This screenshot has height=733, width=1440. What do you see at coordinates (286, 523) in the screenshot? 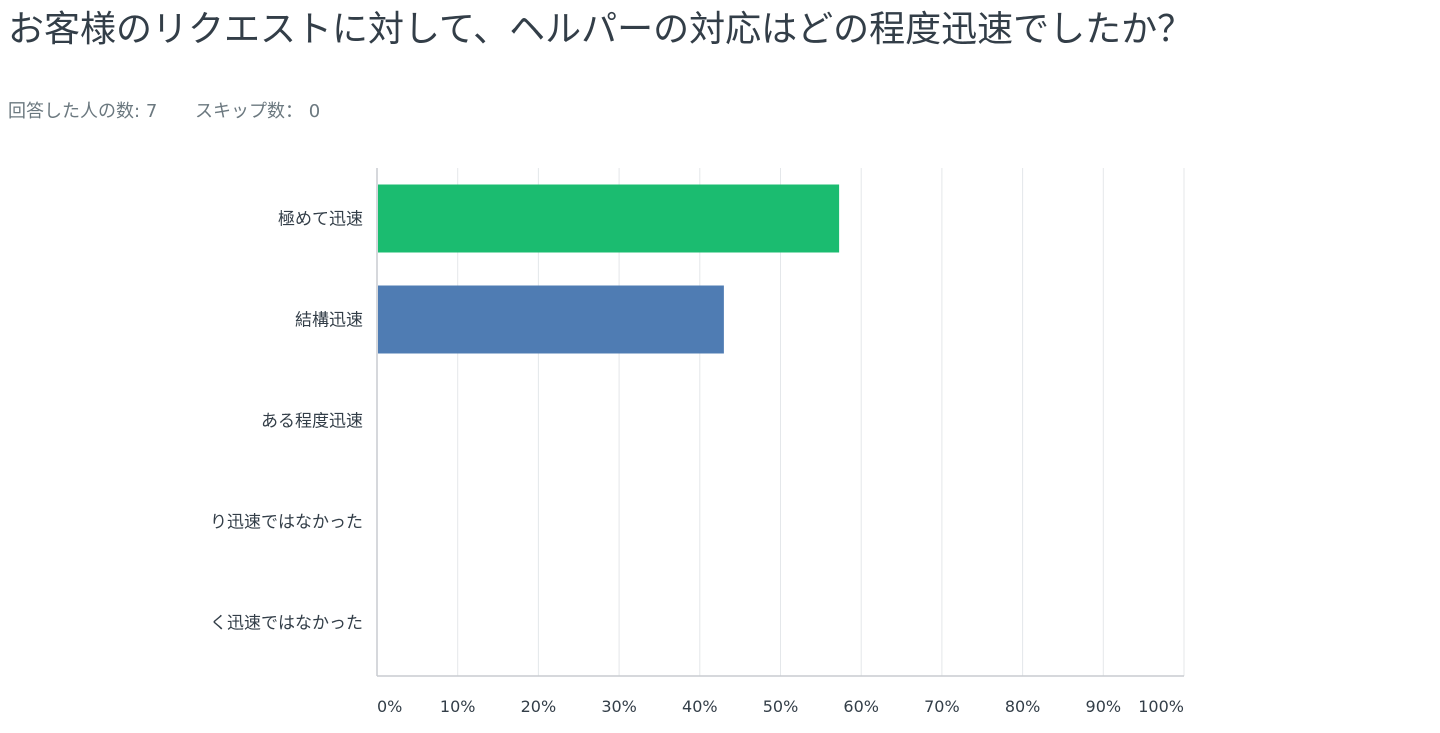
I see `category-label: り迅速ではなかった` at bounding box center [286, 523].